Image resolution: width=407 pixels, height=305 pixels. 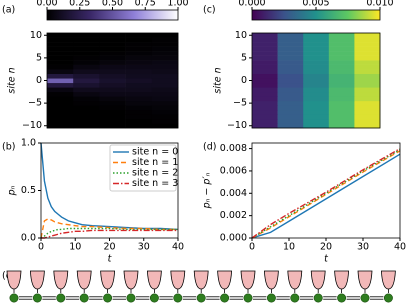 I want to click on legend-label: site n = 3, so click(x=155, y=183).